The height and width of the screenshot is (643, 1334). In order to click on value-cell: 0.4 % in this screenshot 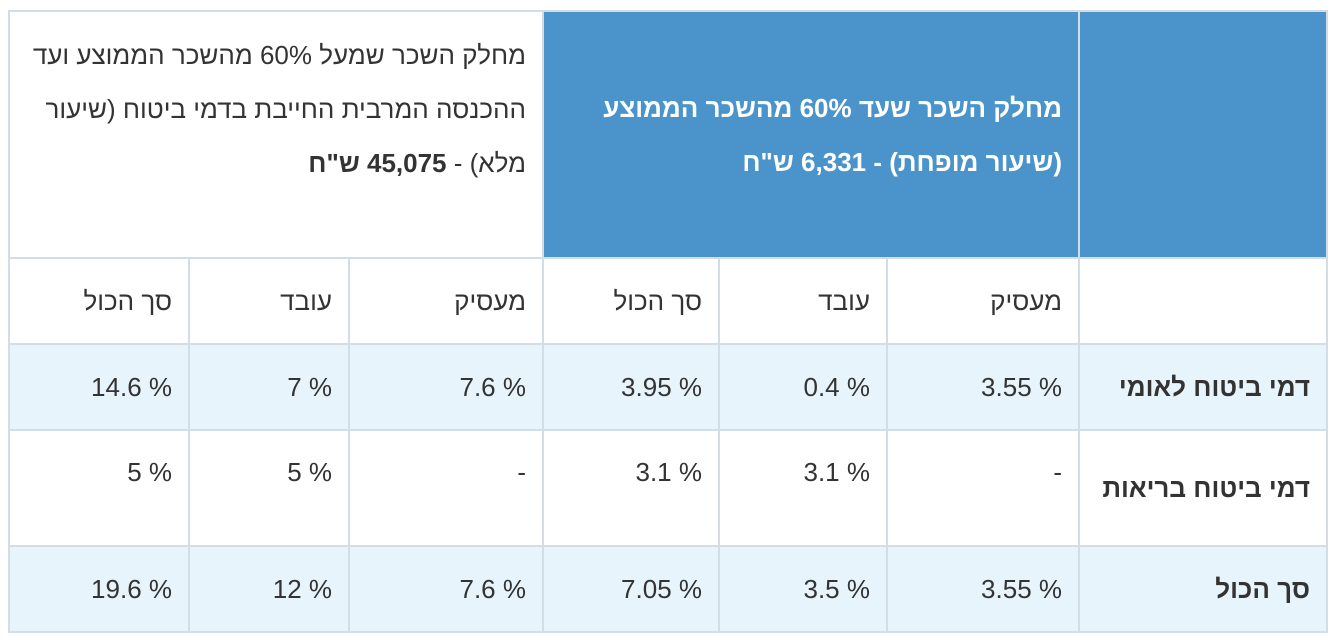, I will do `click(803, 387)`.